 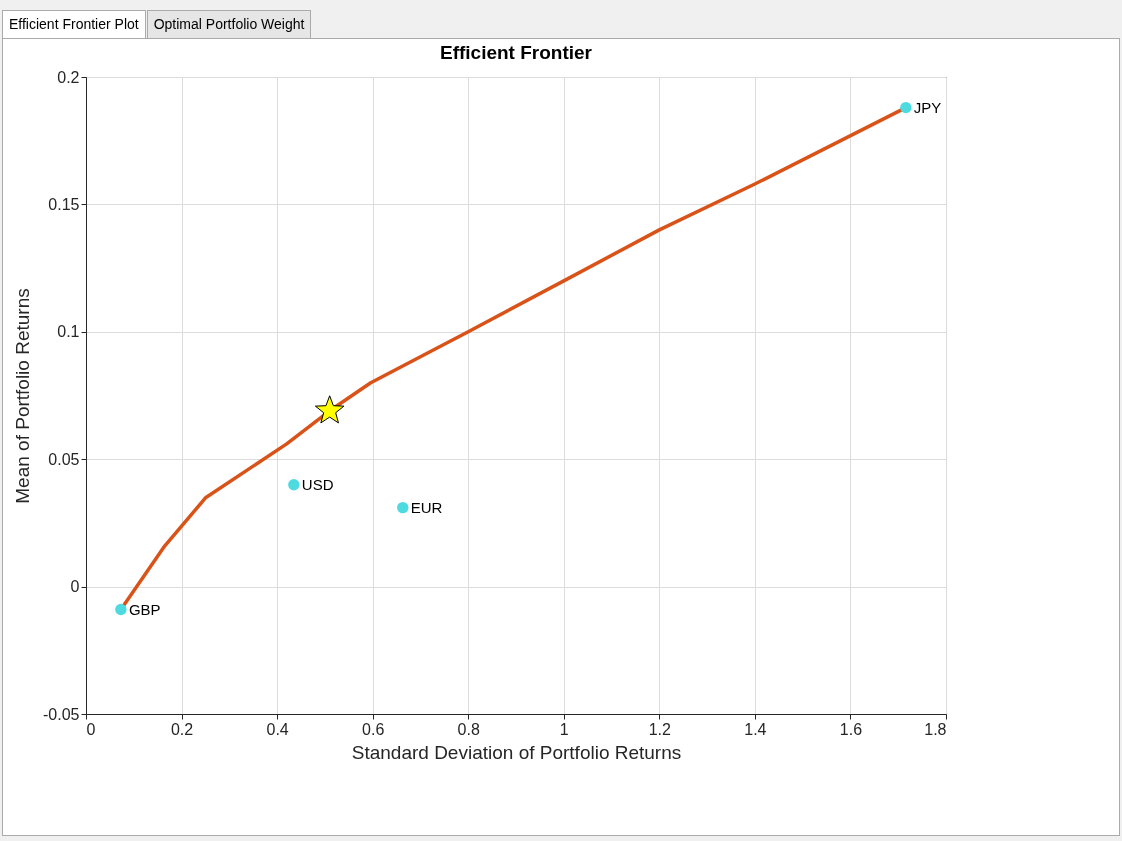 What do you see at coordinates (23, 396) in the screenshot?
I see `y-axis-title: Mean of Portfolio Returns` at bounding box center [23, 396].